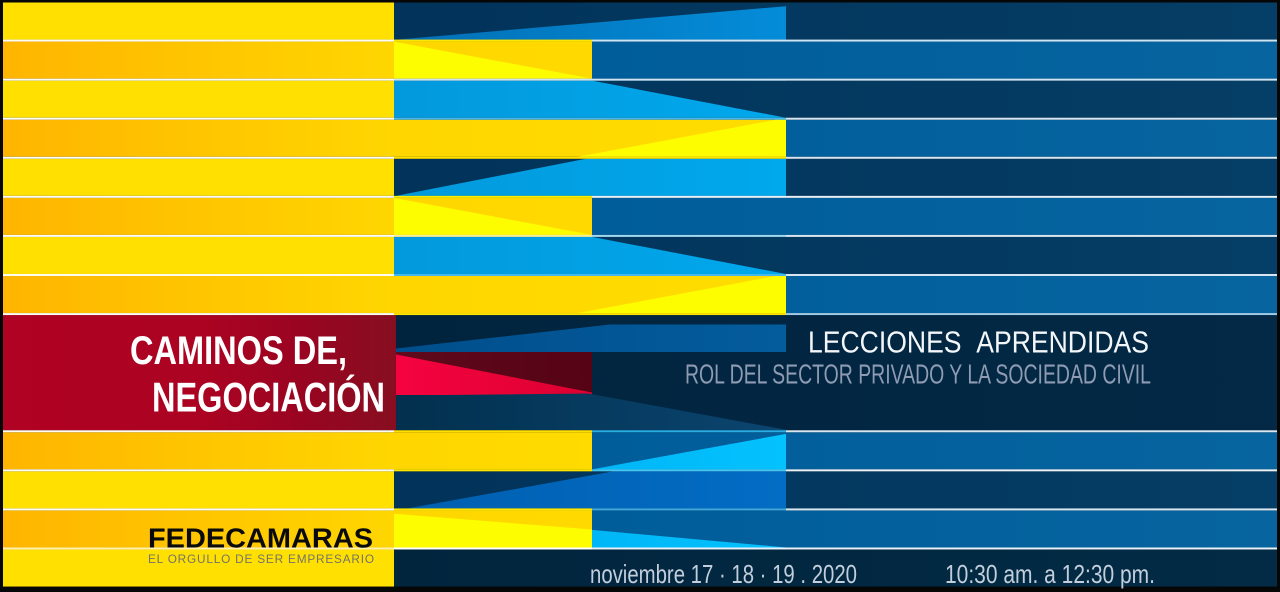 This screenshot has height=592, width=1280. What do you see at coordinates (261, 559) in the screenshot?
I see `svg-text: EL ORGULLO DE SER EMPRESARIO` at bounding box center [261, 559].